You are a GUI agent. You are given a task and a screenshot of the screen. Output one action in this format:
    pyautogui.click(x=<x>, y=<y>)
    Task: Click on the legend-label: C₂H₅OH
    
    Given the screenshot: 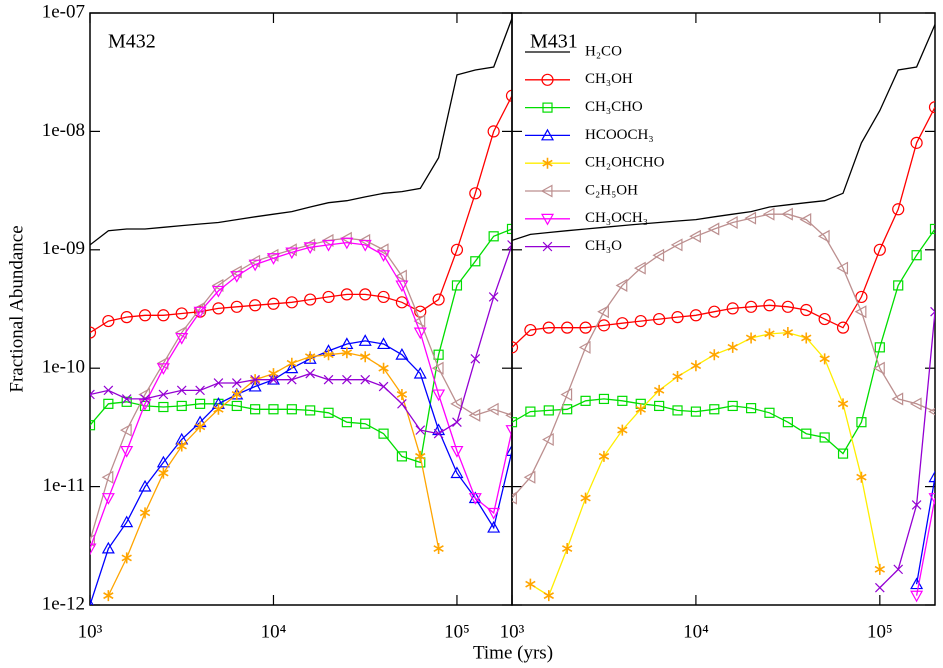 What is the action you would take?
    pyautogui.click(x=611, y=190)
    